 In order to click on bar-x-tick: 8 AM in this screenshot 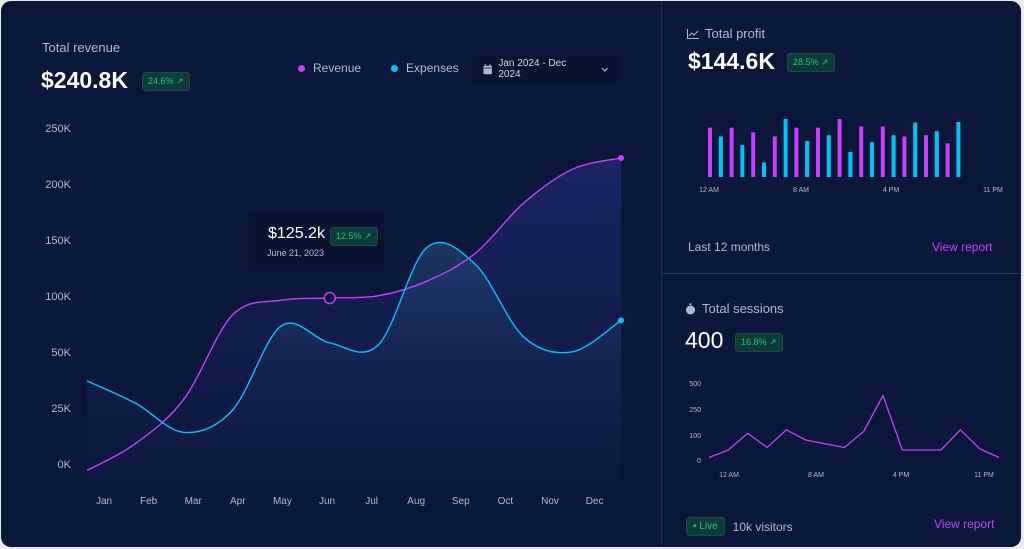, I will do `click(801, 190)`.